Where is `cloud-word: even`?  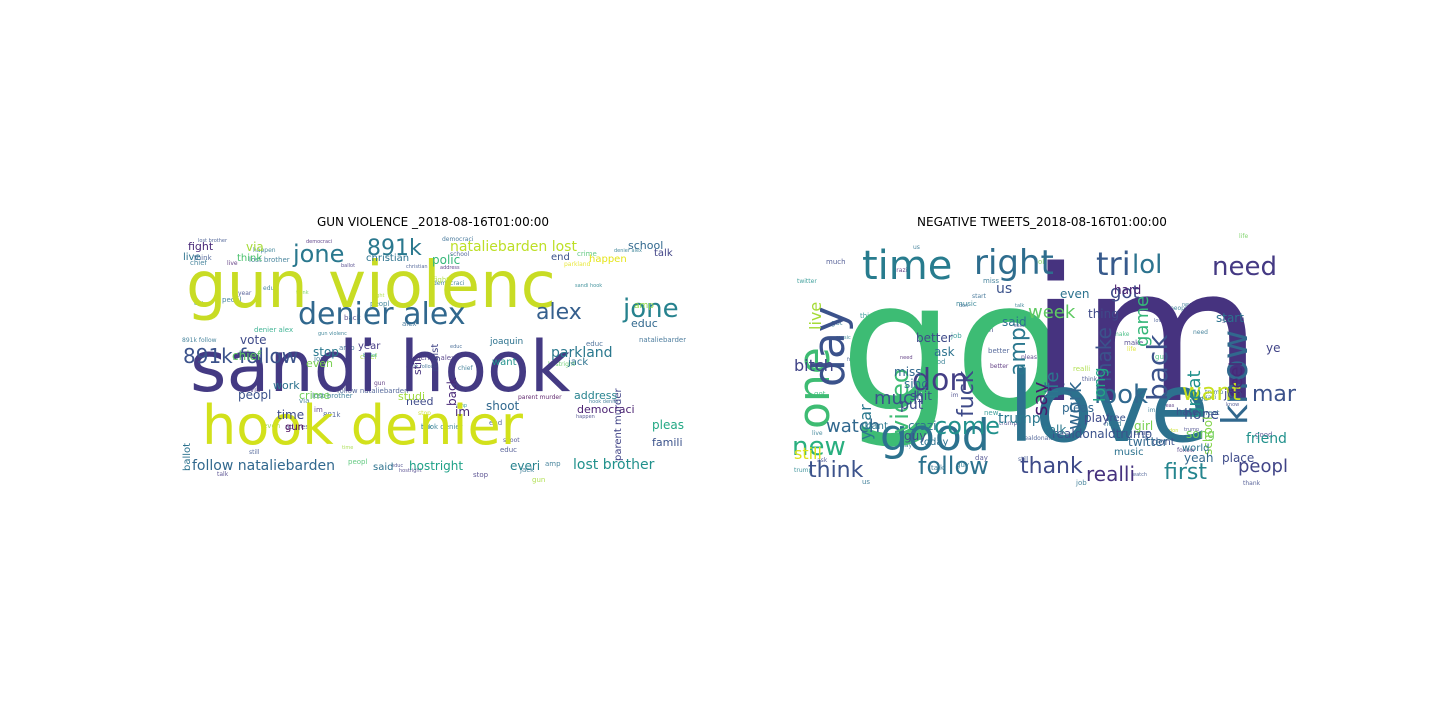 cloud-word: even is located at coordinates (320, 363).